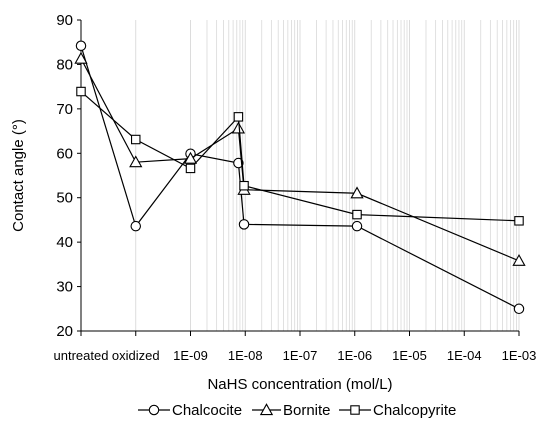  What do you see at coordinates (136, 355) in the screenshot?
I see `x-tick-label: oxidized` at bounding box center [136, 355].